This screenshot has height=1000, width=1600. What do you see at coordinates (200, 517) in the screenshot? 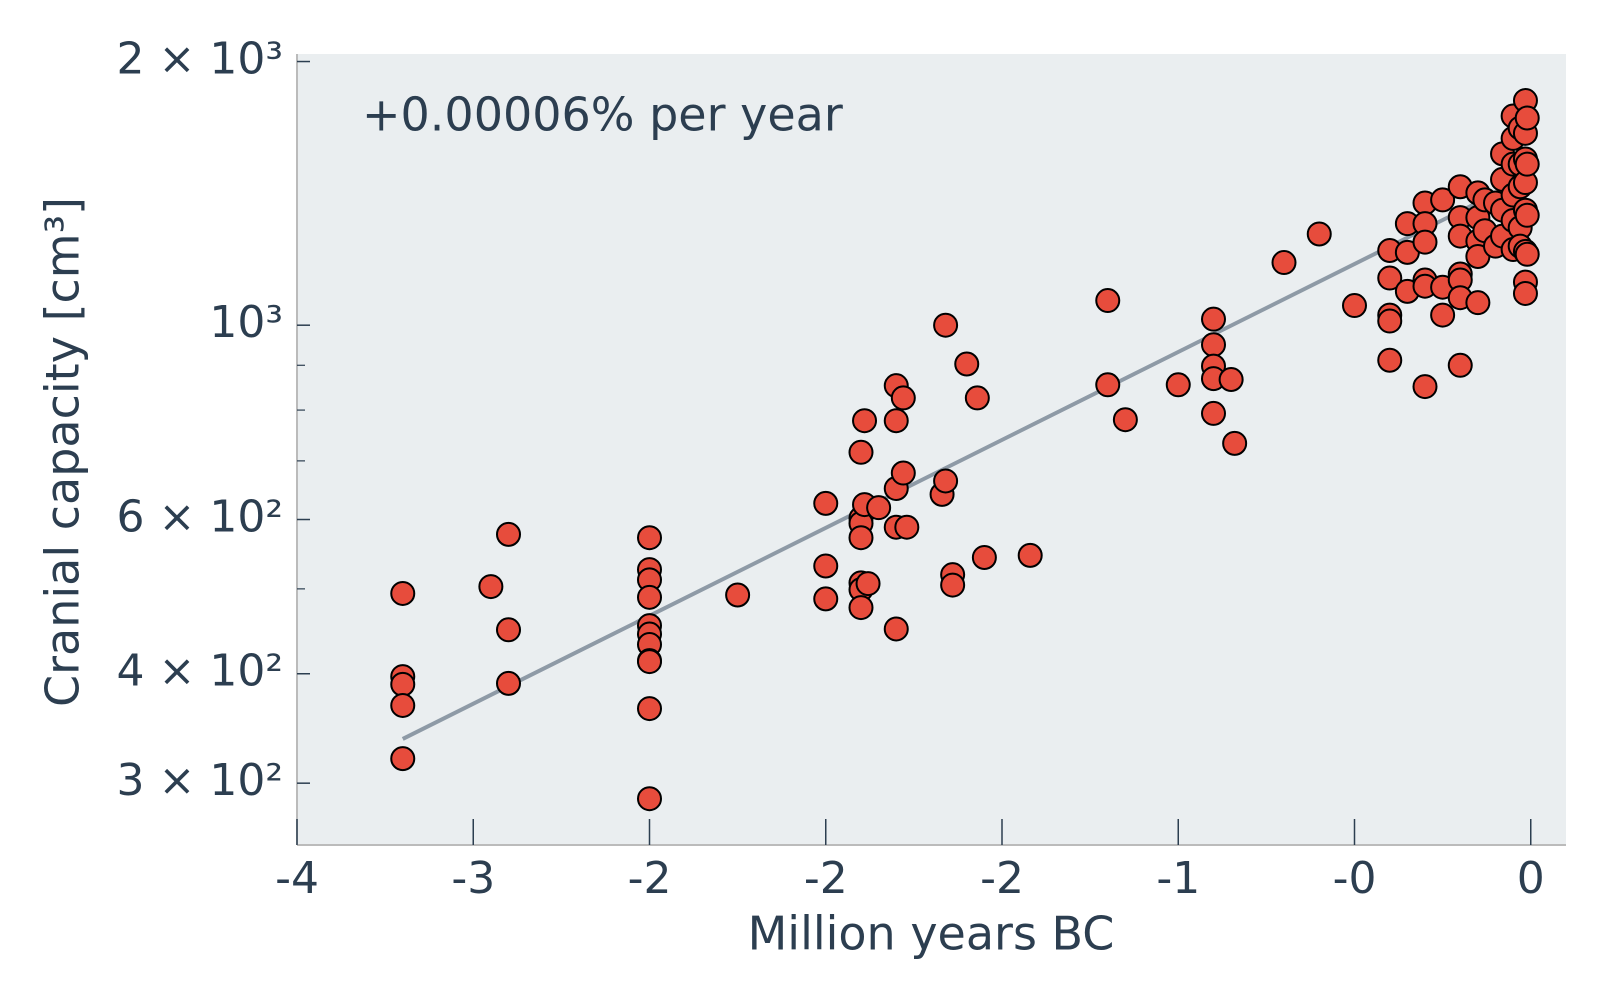
I see `y-tick-label: 6 × 10²` at bounding box center [200, 517].